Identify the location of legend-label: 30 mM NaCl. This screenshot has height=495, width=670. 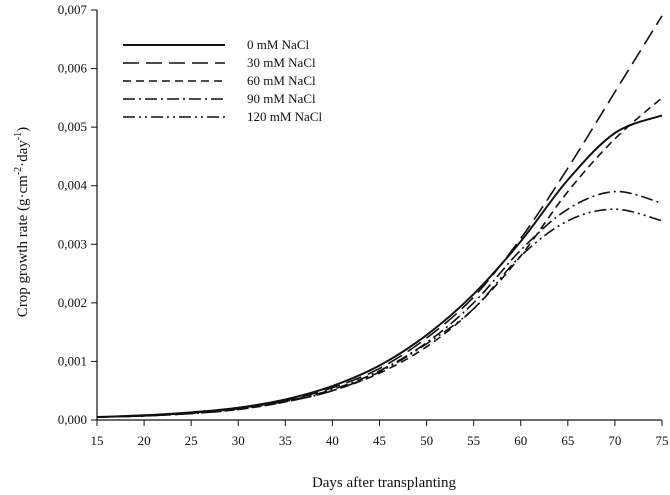
(281, 62).